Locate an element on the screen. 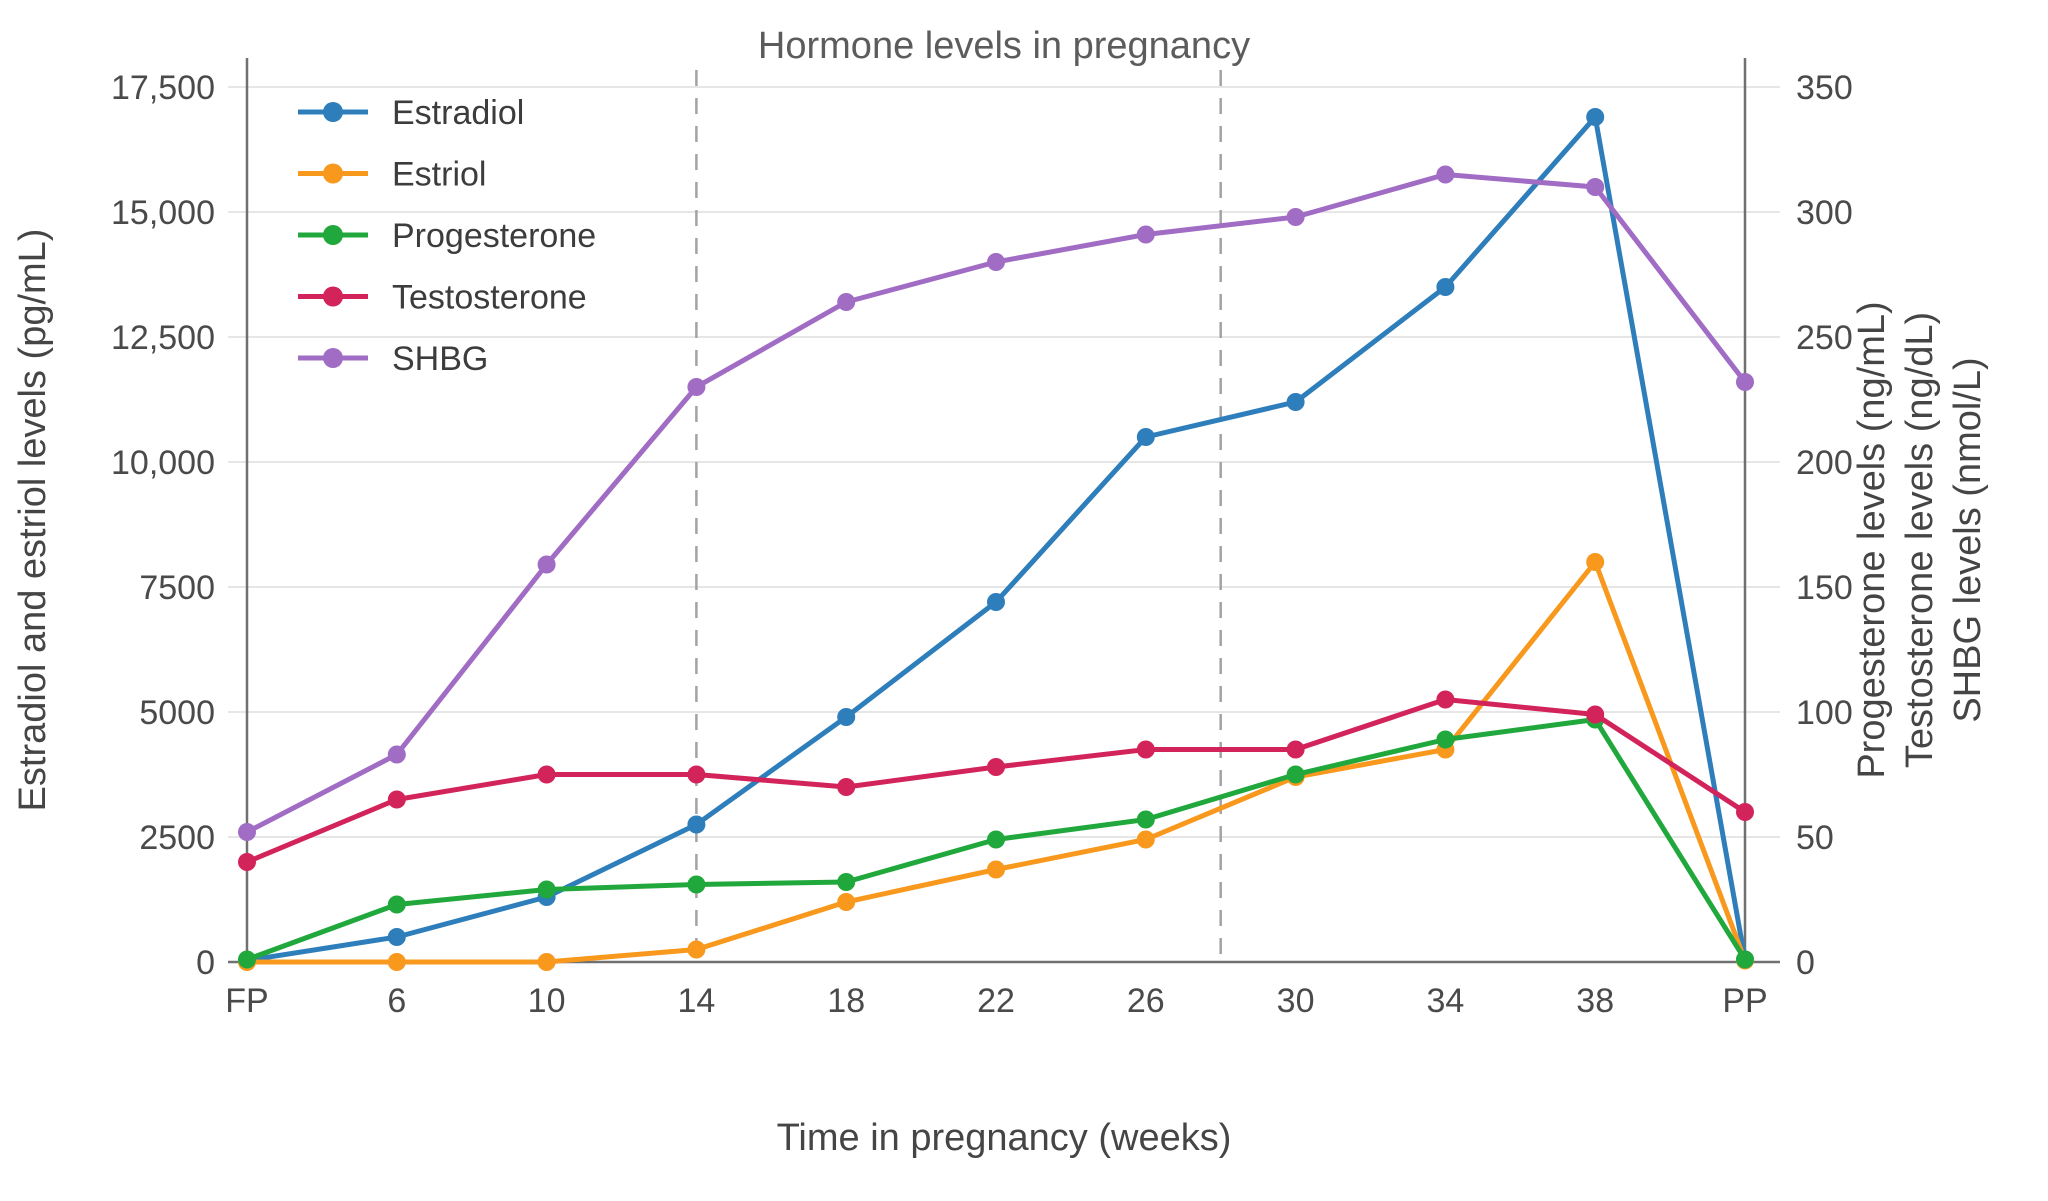 The image size is (2048, 1201). y-left-tick-label: 5000 is located at coordinates (177, 713).